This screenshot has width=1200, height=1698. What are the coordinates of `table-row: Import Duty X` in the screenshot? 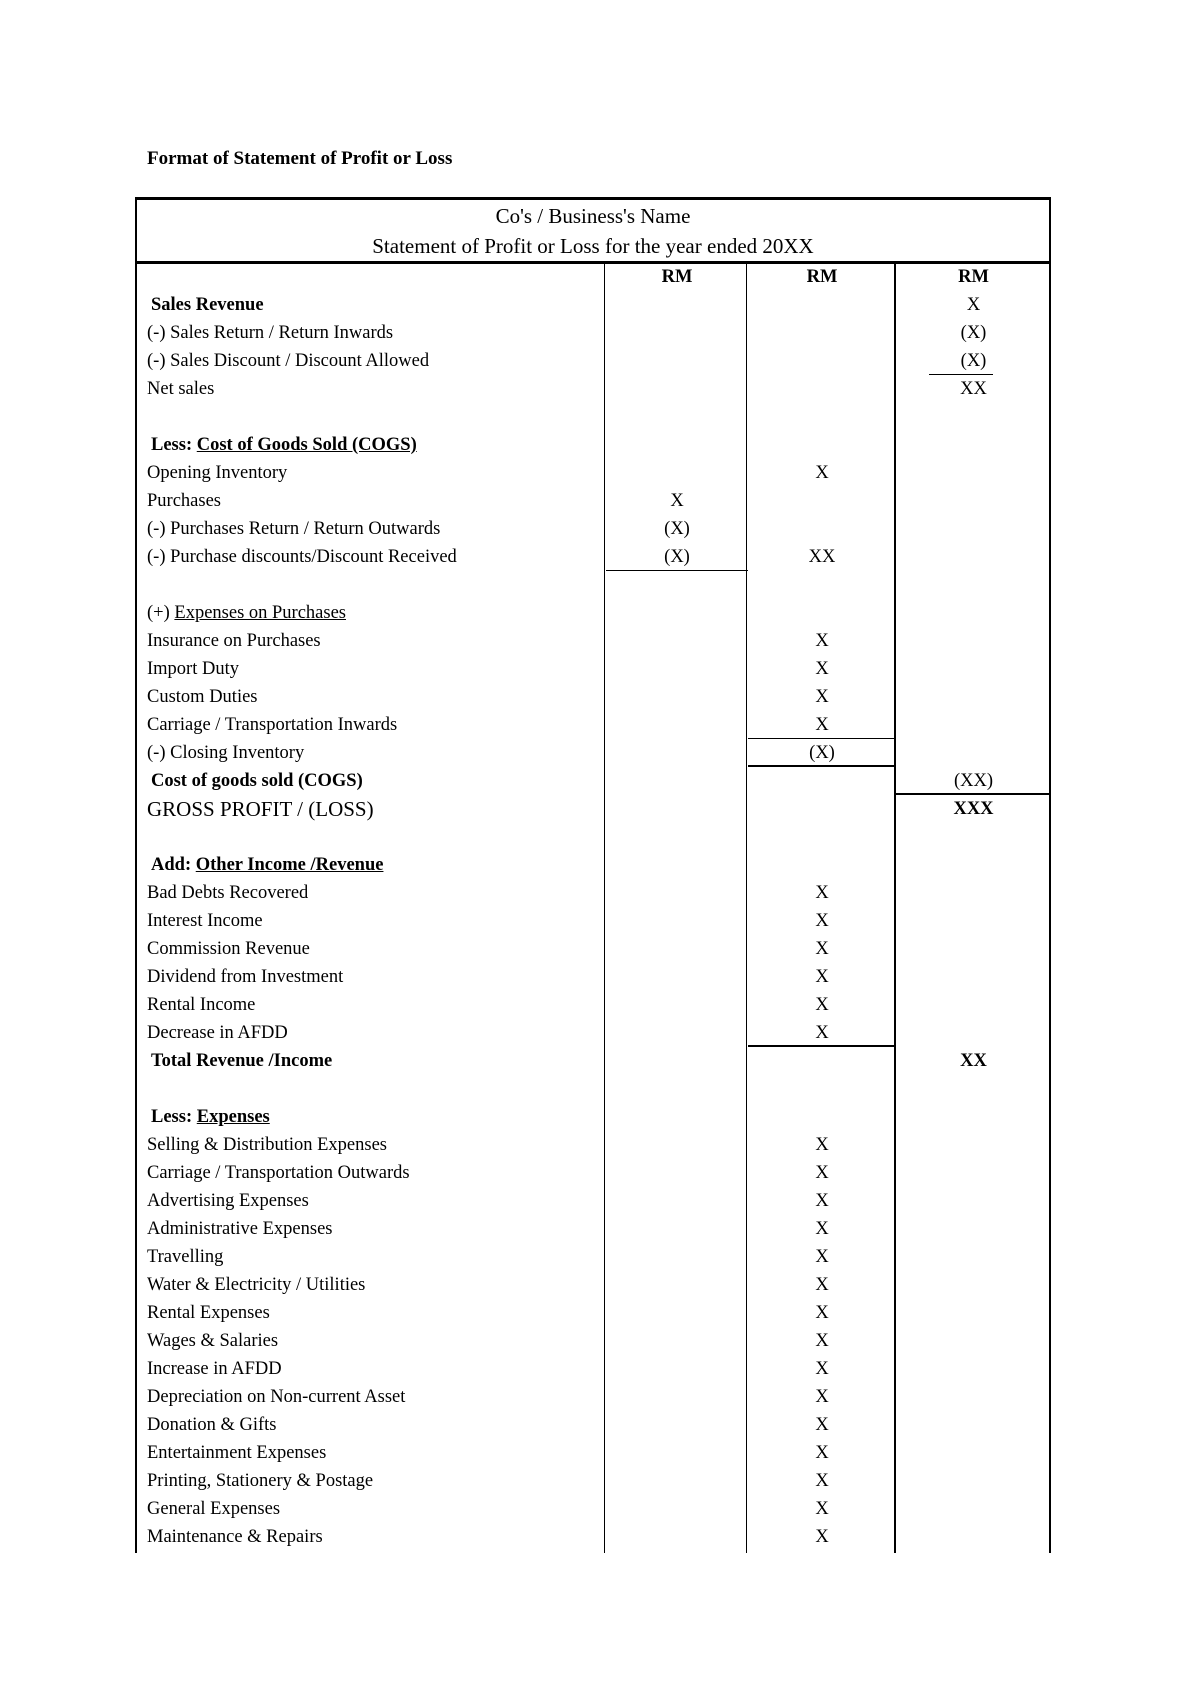 It's located at (593, 669).